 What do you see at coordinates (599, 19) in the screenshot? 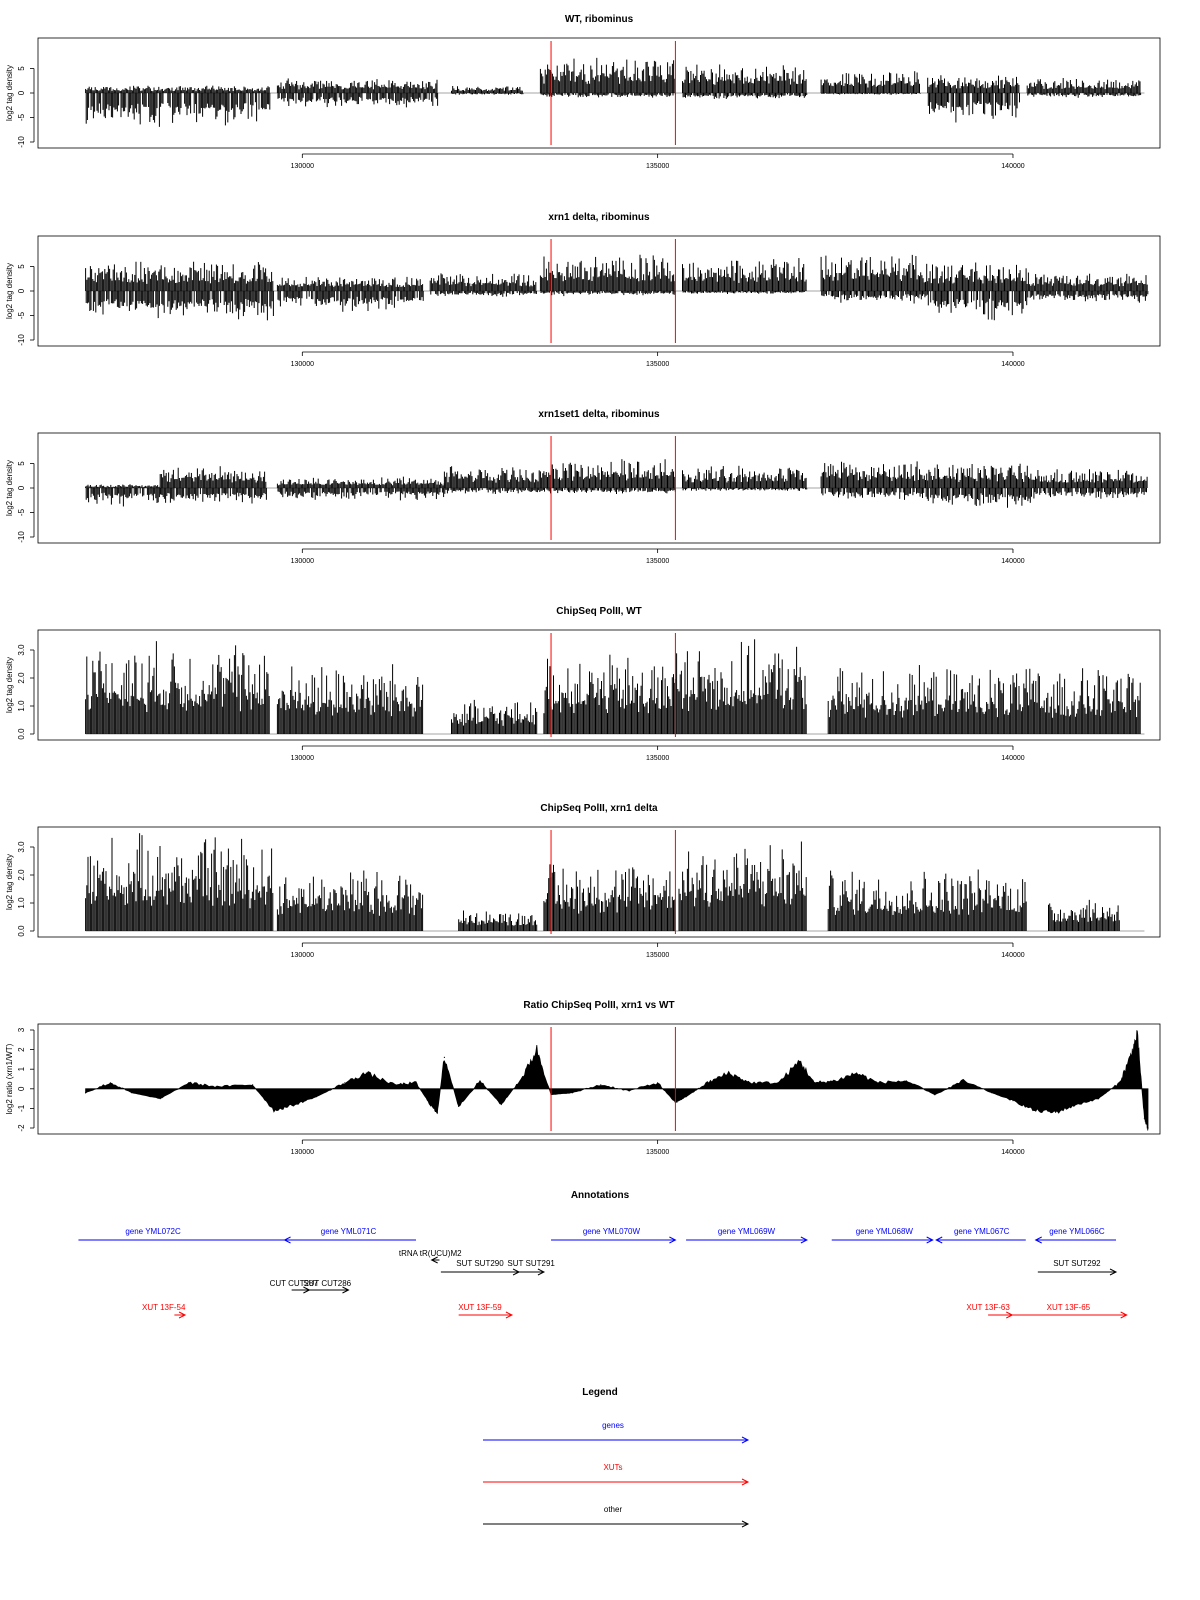
I see `chart-title: WT, ribominus` at bounding box center [599, 19].